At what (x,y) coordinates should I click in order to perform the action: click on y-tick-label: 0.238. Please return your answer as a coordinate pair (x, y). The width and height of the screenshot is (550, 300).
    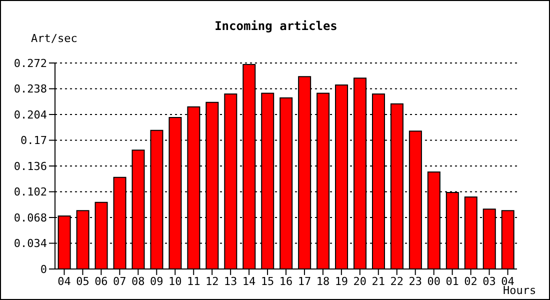
    Looking at the image, I should click on (30, 89).